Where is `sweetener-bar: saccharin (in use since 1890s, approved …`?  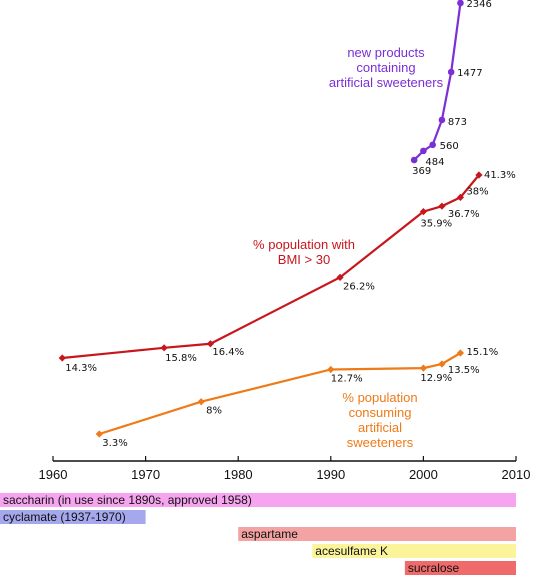 sweetener-bar: saccharin (in use since 1890s, approved … is located at coordinates (258, 500).